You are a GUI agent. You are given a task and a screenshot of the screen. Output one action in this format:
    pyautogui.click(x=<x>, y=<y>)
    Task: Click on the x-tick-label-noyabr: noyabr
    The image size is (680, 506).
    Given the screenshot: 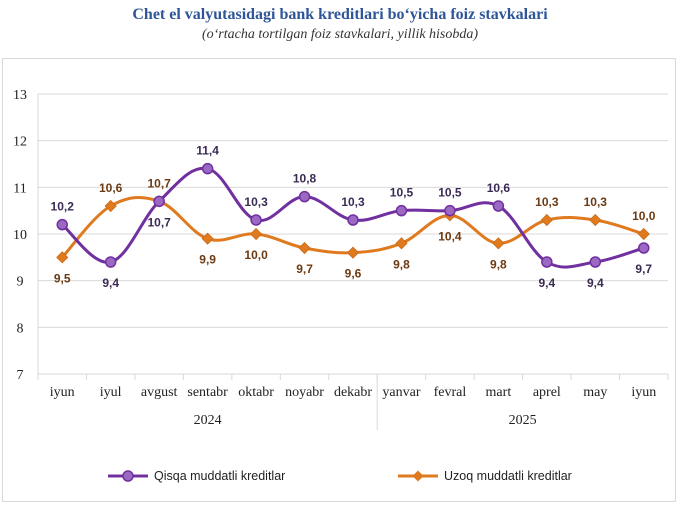 What is the action you would take?
    pyautogui.click(x=304, y=392)
    